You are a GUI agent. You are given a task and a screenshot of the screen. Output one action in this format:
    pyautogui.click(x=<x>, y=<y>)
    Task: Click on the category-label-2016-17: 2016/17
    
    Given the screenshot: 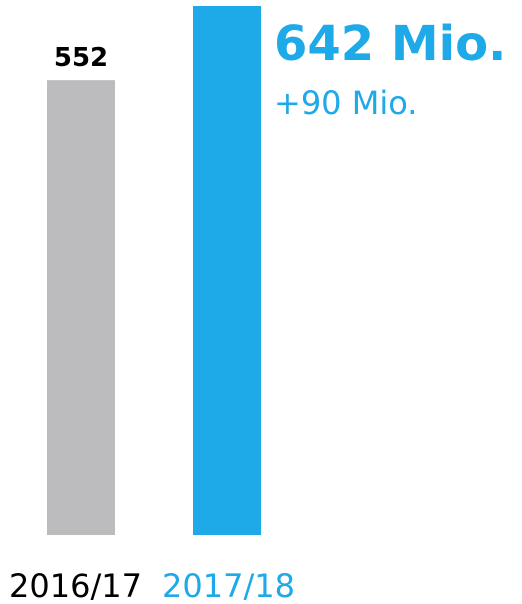 What is the action you would take?
    pyautogui.click(x=75, y=585)
    